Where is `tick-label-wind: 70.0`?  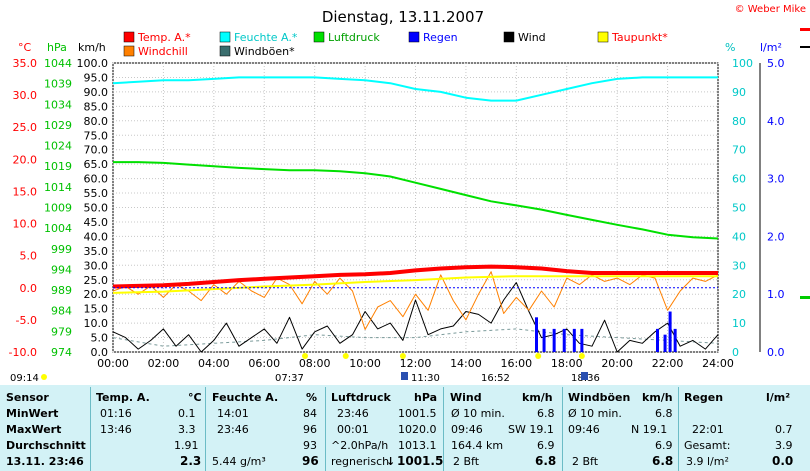
tick-label-wind: 70.0 is located at coordinates (96, 150).